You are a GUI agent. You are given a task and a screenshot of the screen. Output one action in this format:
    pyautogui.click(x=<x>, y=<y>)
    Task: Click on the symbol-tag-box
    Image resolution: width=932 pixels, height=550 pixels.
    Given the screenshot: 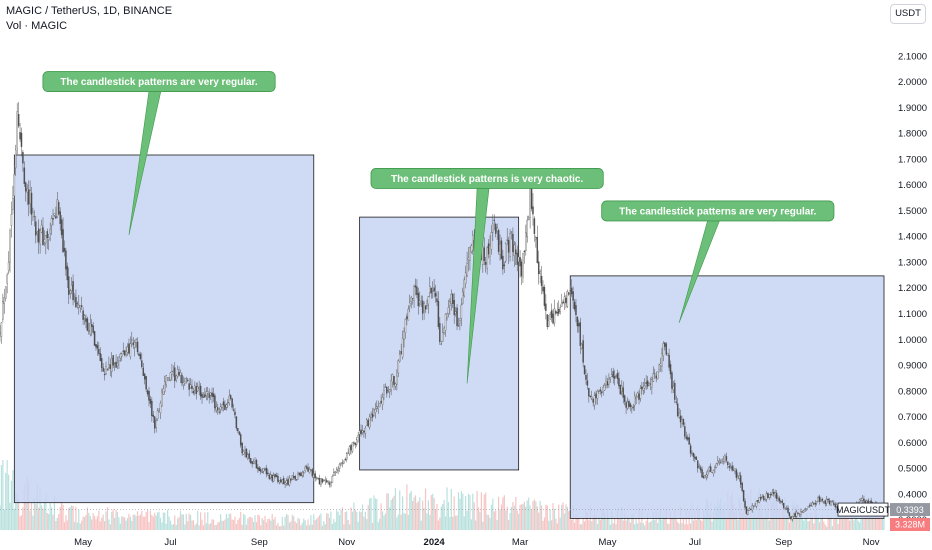 What is the action you would take?
    pyautogui.click(x=863, y=509)
    